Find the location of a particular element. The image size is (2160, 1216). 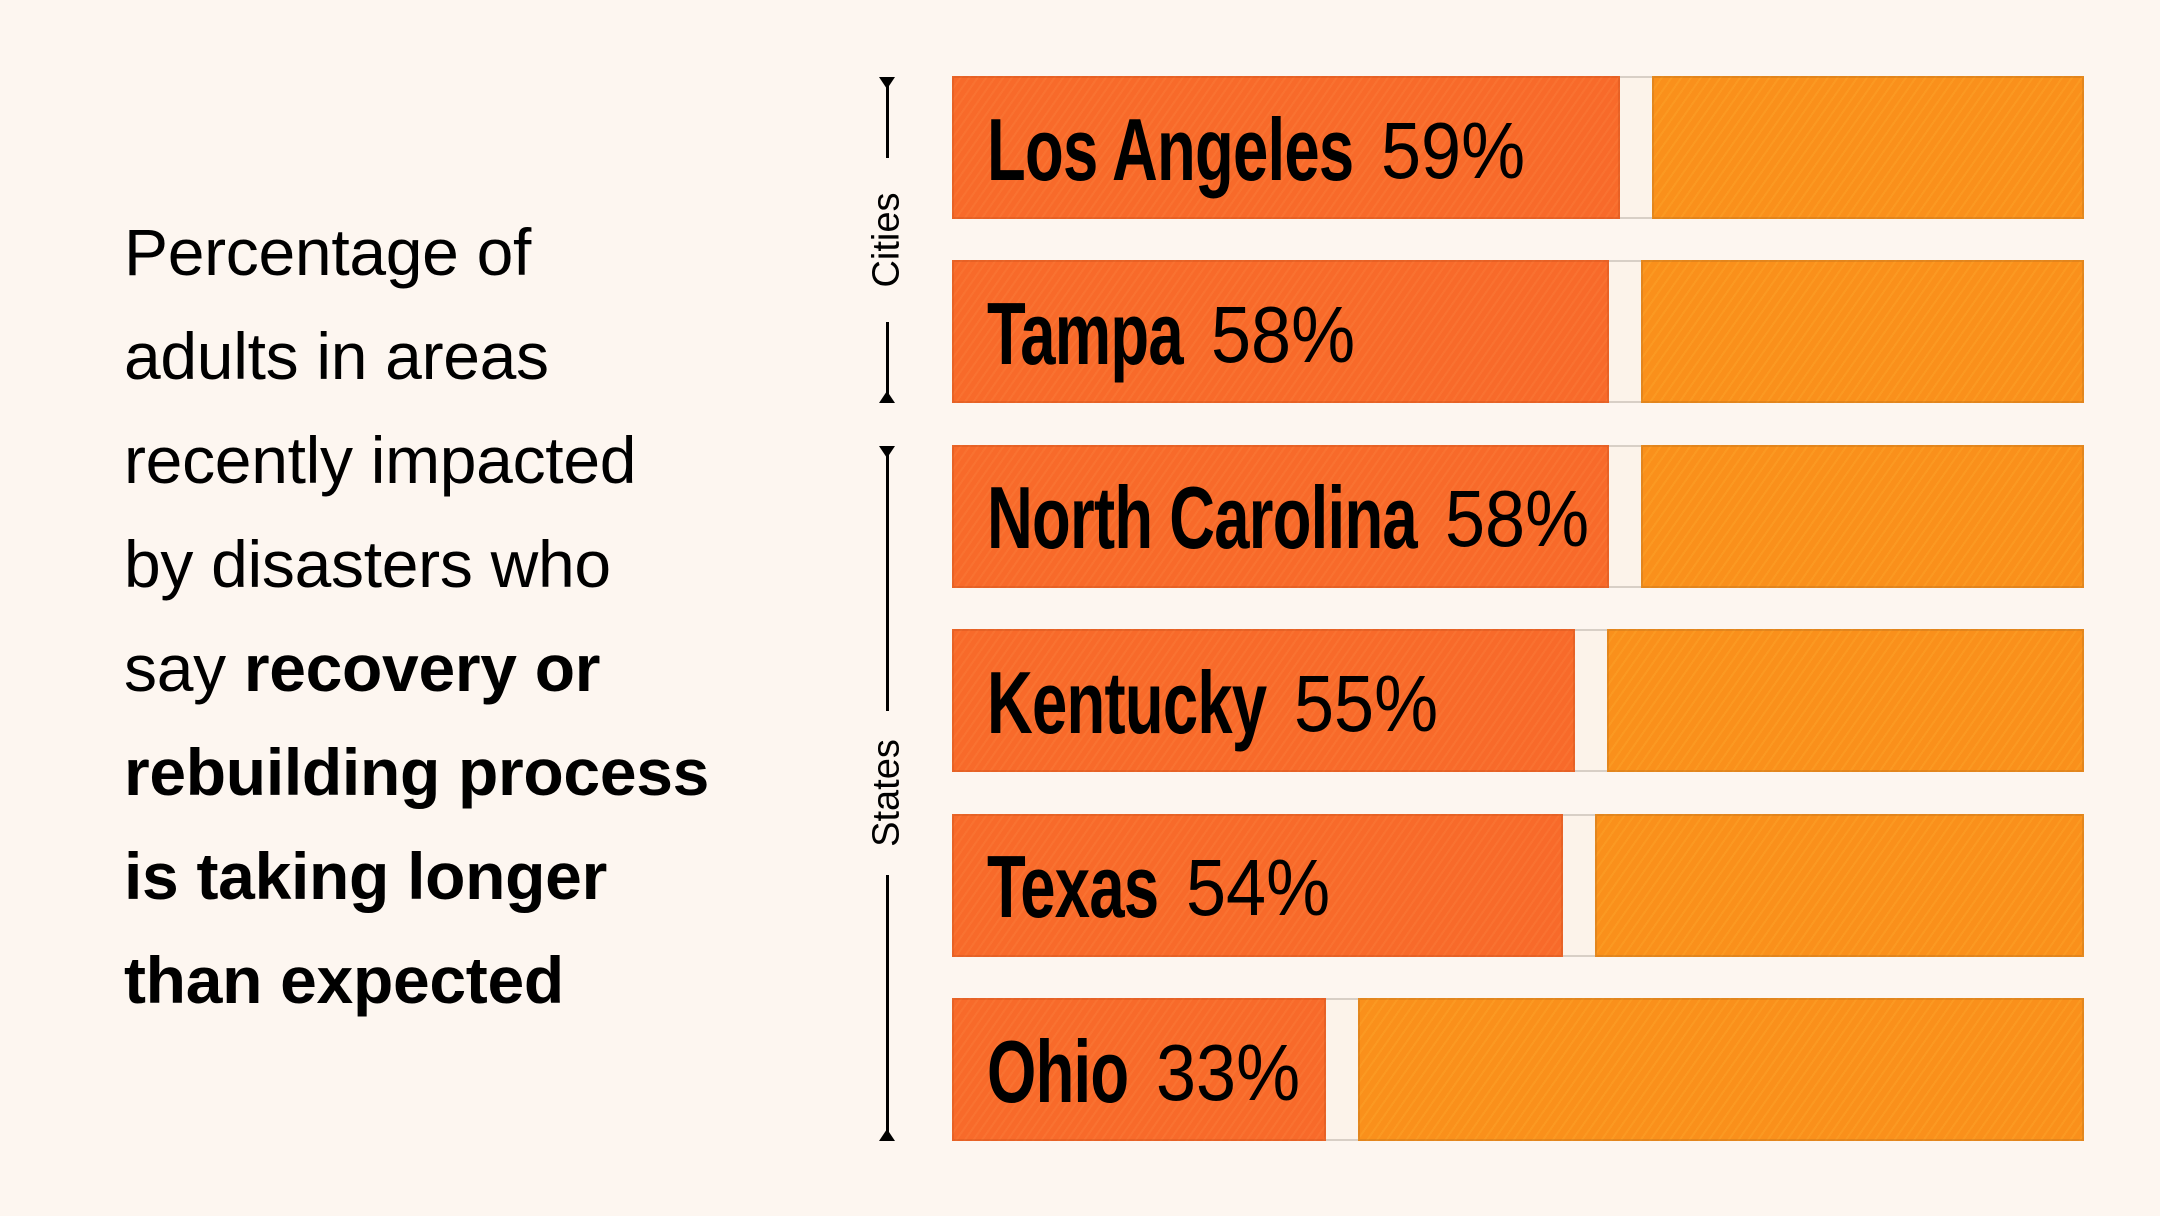

description-line: by disasters who is located at coordinates (444, 564).